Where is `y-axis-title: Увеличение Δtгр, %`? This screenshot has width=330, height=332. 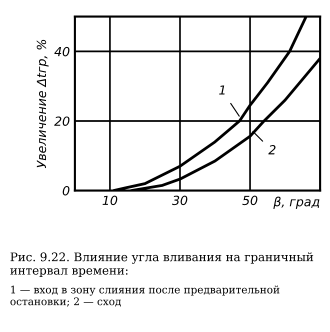
y-axis-title: Увеличение Δtгр, % is located at coordinates (42, 104).